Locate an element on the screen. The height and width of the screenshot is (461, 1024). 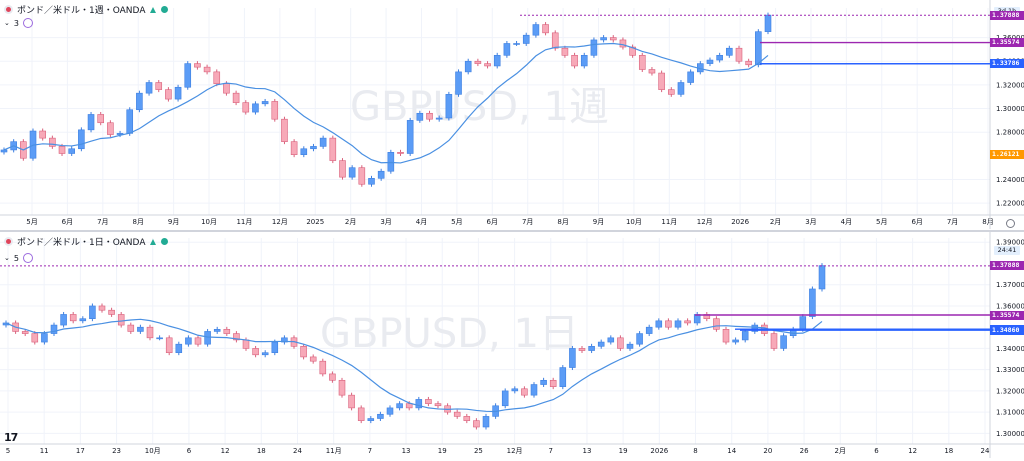
gear-icon is located at coordinates (1010, 223).